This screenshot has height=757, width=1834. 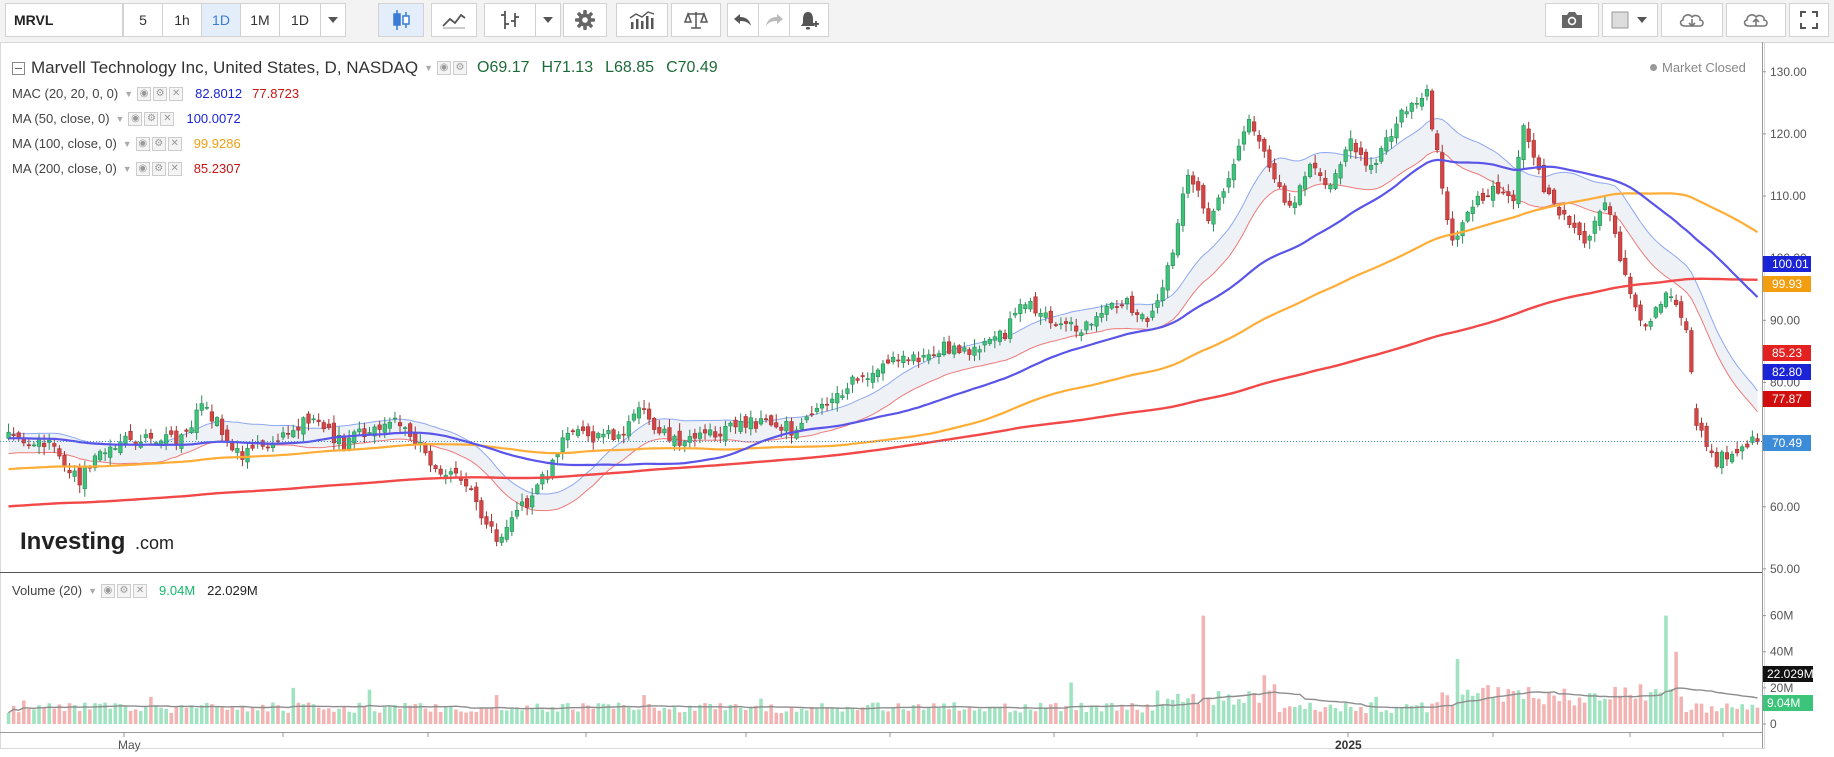 What do you see at coordinates (809, 20) in the screenshot?
I see `alert-button` at bounding box center [809, 20].